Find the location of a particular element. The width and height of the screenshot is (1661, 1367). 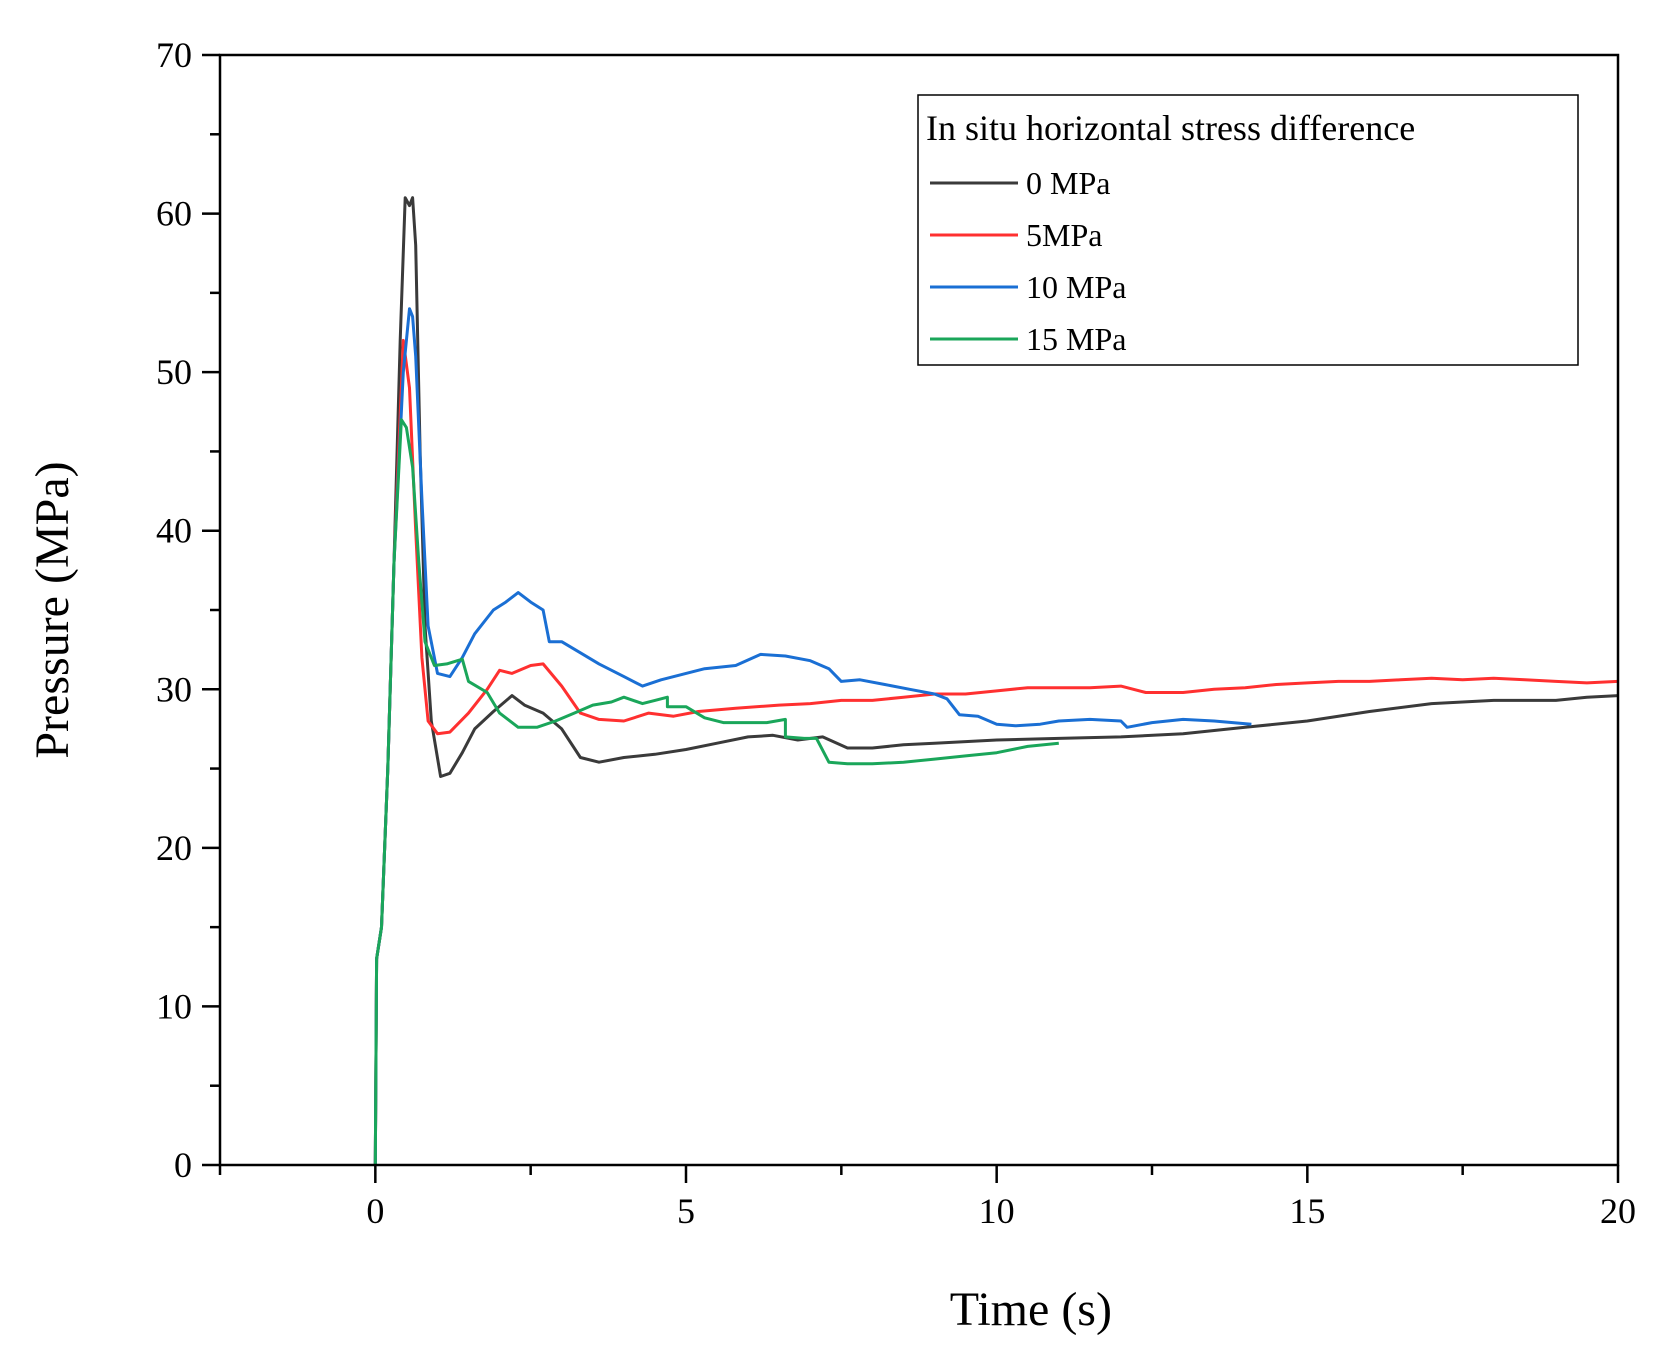

y-tick-label: 20 is located at coordinates (174, 848).